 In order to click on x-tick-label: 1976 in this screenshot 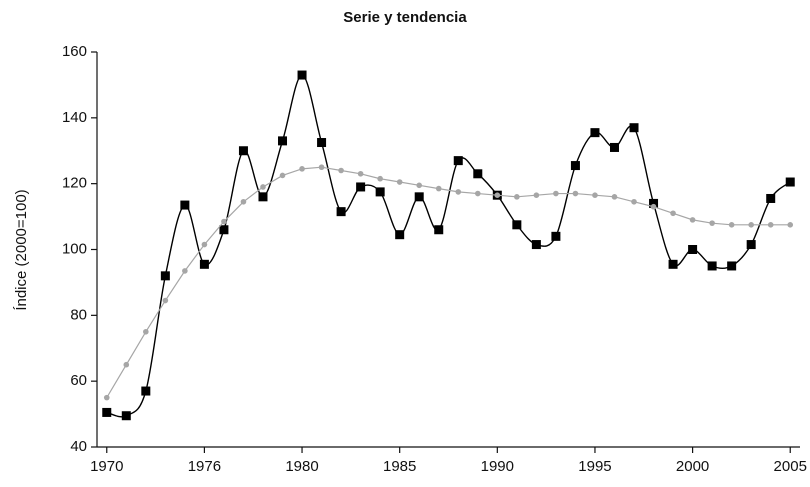, I will do `click(204, 466)`.